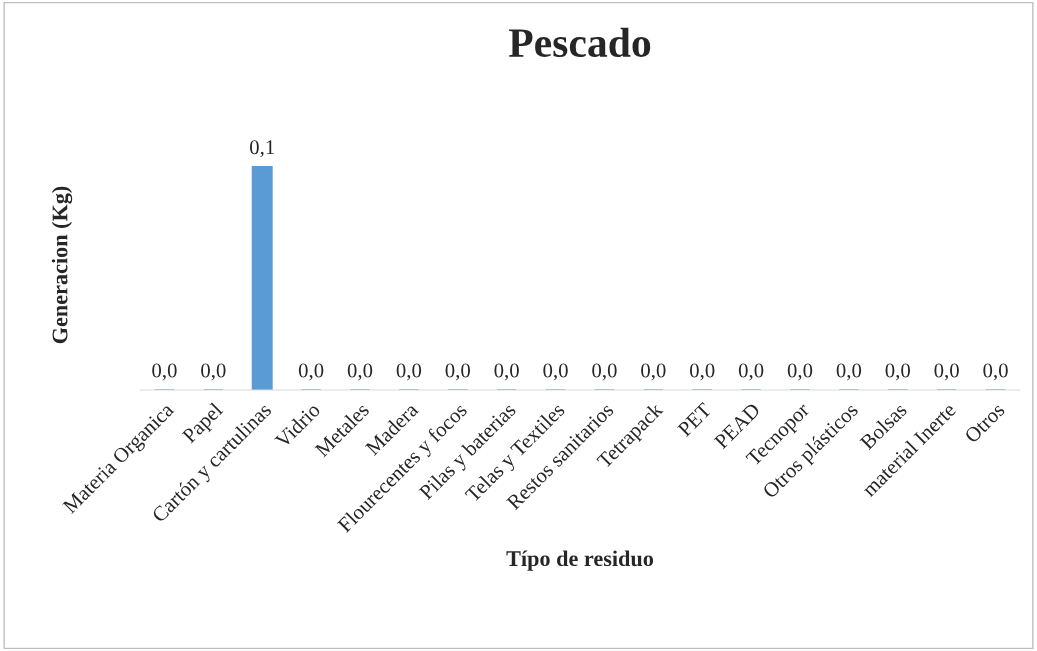 The width and height of the screenshot is (1037, 651). What do you see at coordinates (695, 419) in the screenshot?
I see `x-tick-label: PET` at bounding box center [695, 419].